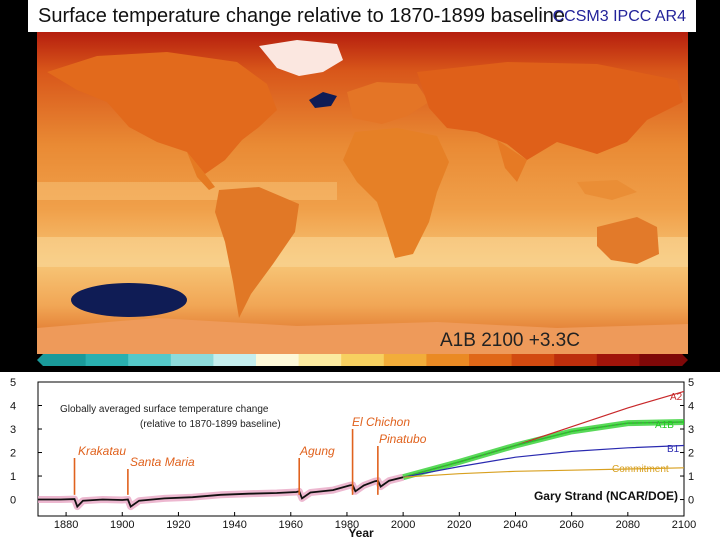 Image resolution: width=720 pixels, height=540 pixels. I want to click on x-tick-label: 1880, so click(66, 525).